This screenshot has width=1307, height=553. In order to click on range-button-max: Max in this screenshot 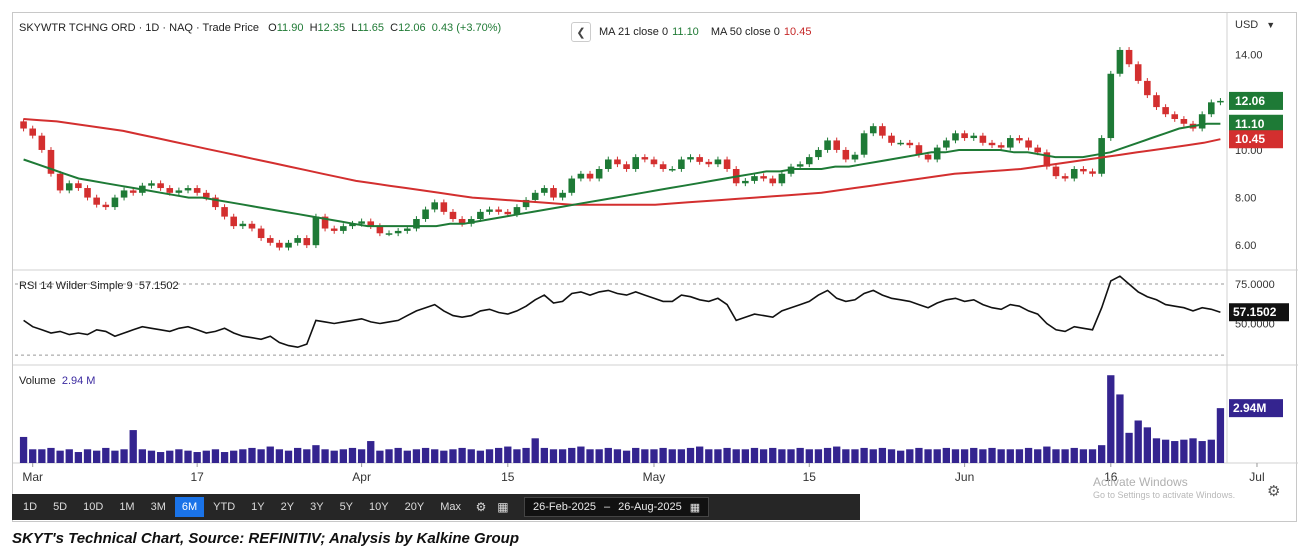, I will do `click(450, 507)`.